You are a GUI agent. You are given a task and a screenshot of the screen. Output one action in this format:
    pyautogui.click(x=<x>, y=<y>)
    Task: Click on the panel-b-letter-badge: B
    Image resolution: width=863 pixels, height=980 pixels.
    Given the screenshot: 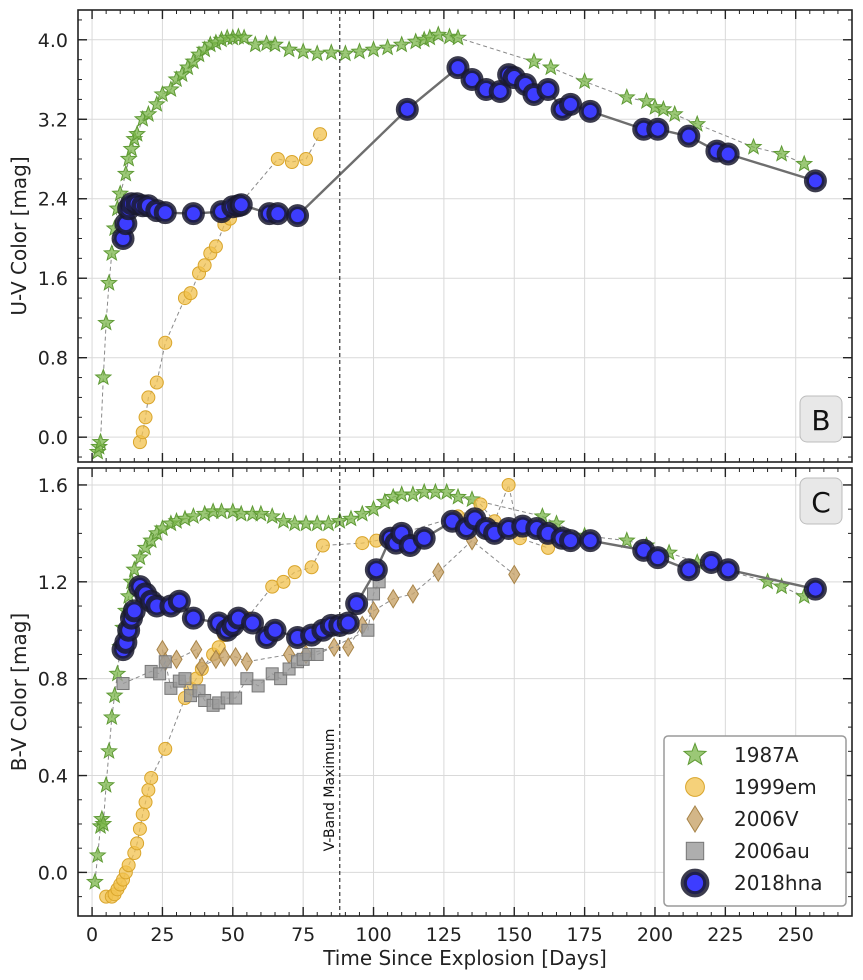 What is the action you would take?
    pyautogui.click(x=821, y=419)
    